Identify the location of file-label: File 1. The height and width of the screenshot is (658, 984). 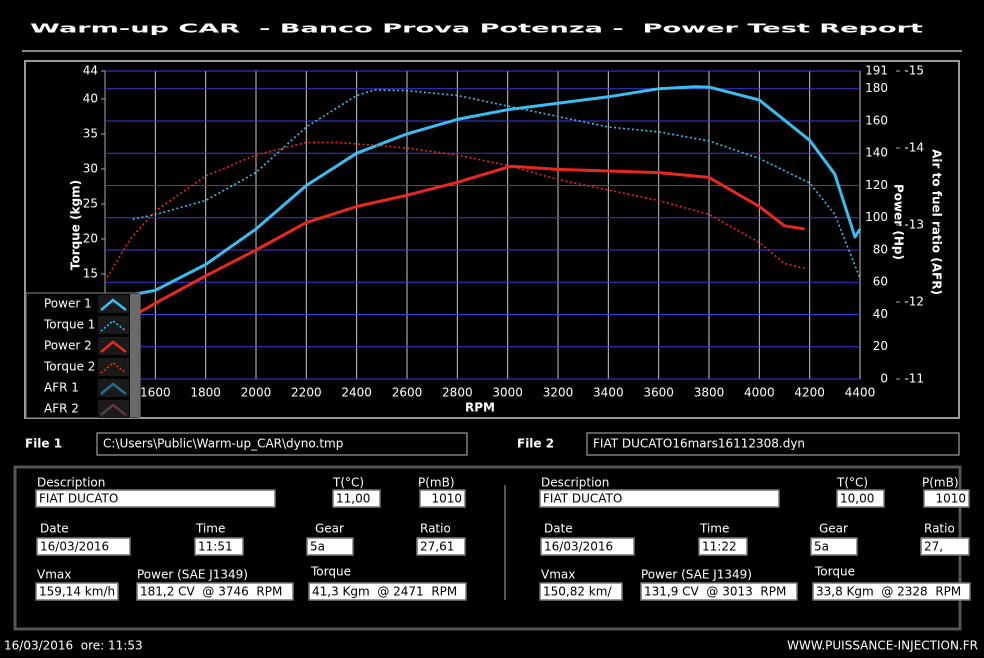
(43, 444).